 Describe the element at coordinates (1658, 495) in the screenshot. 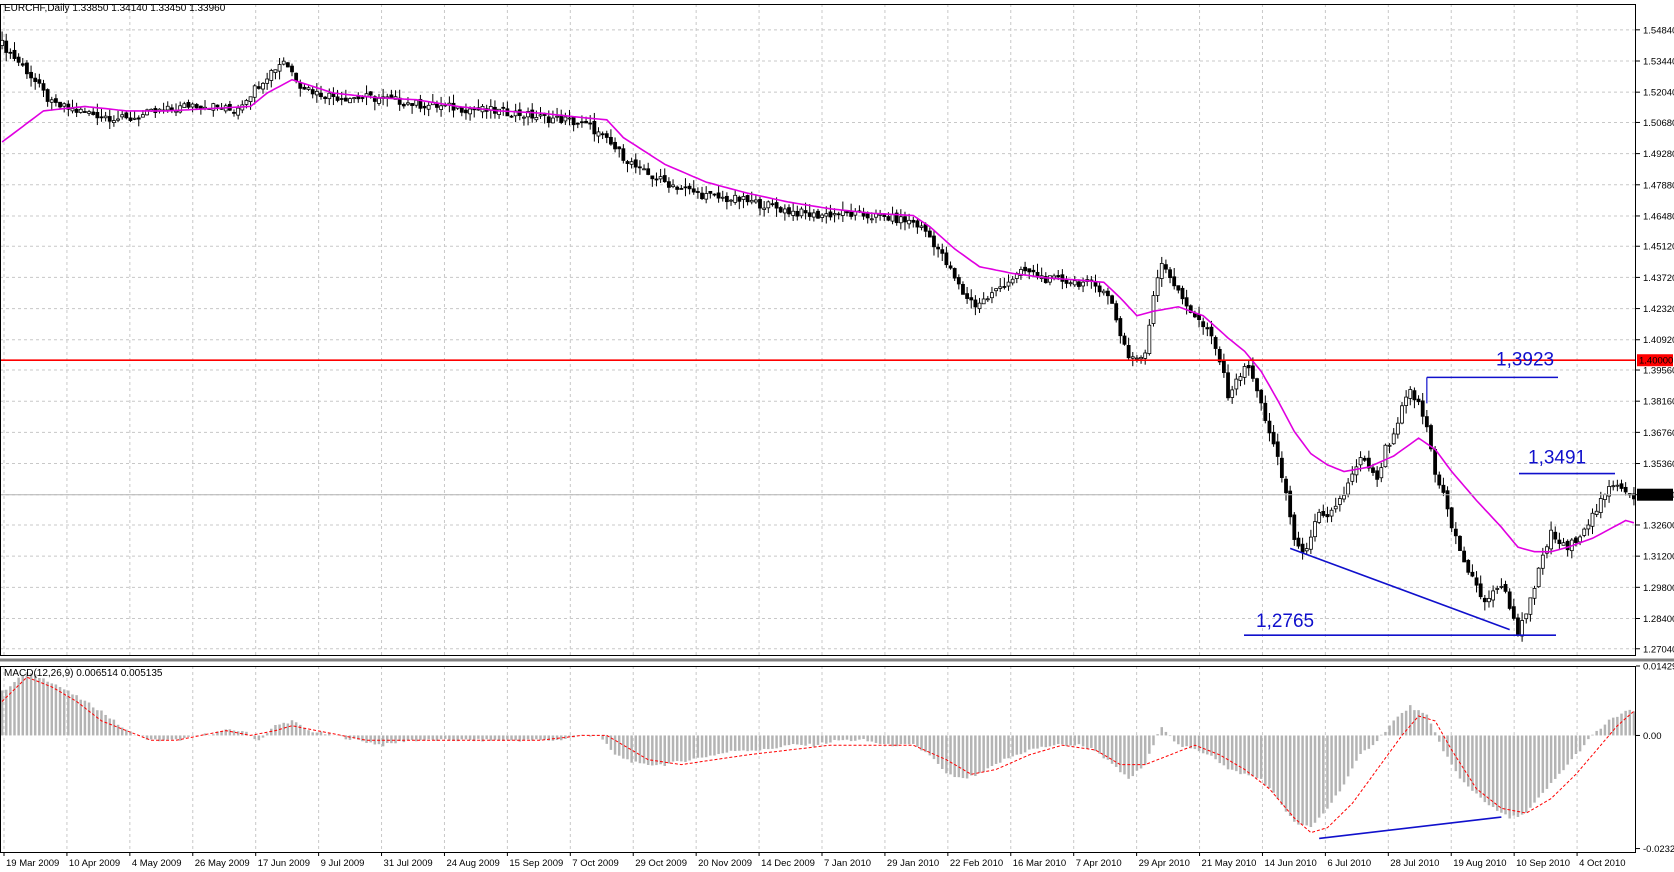

I see `y-tick-label: 1.33960` at that location.